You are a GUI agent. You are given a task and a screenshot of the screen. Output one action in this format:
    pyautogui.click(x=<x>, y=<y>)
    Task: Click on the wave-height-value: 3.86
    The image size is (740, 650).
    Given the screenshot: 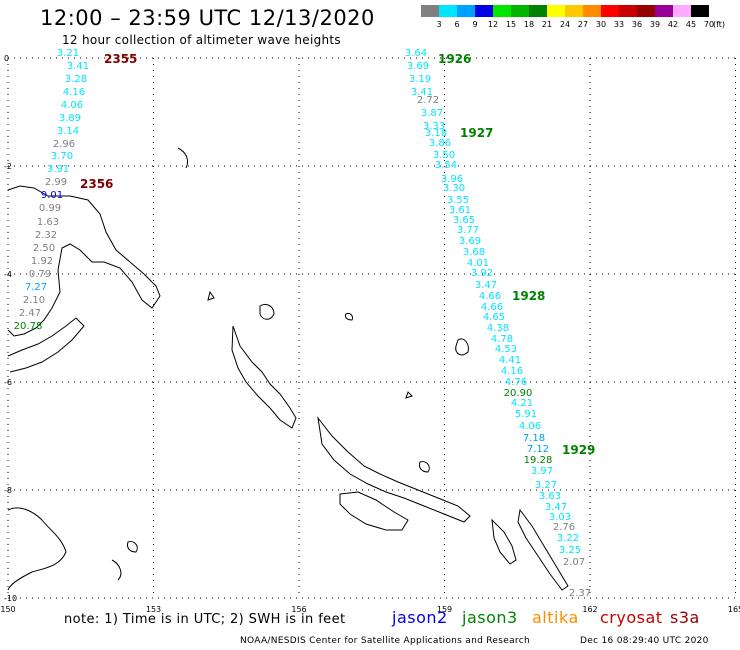 What is the action you would take?
    pyautogui.click(x=440, y=143)
    